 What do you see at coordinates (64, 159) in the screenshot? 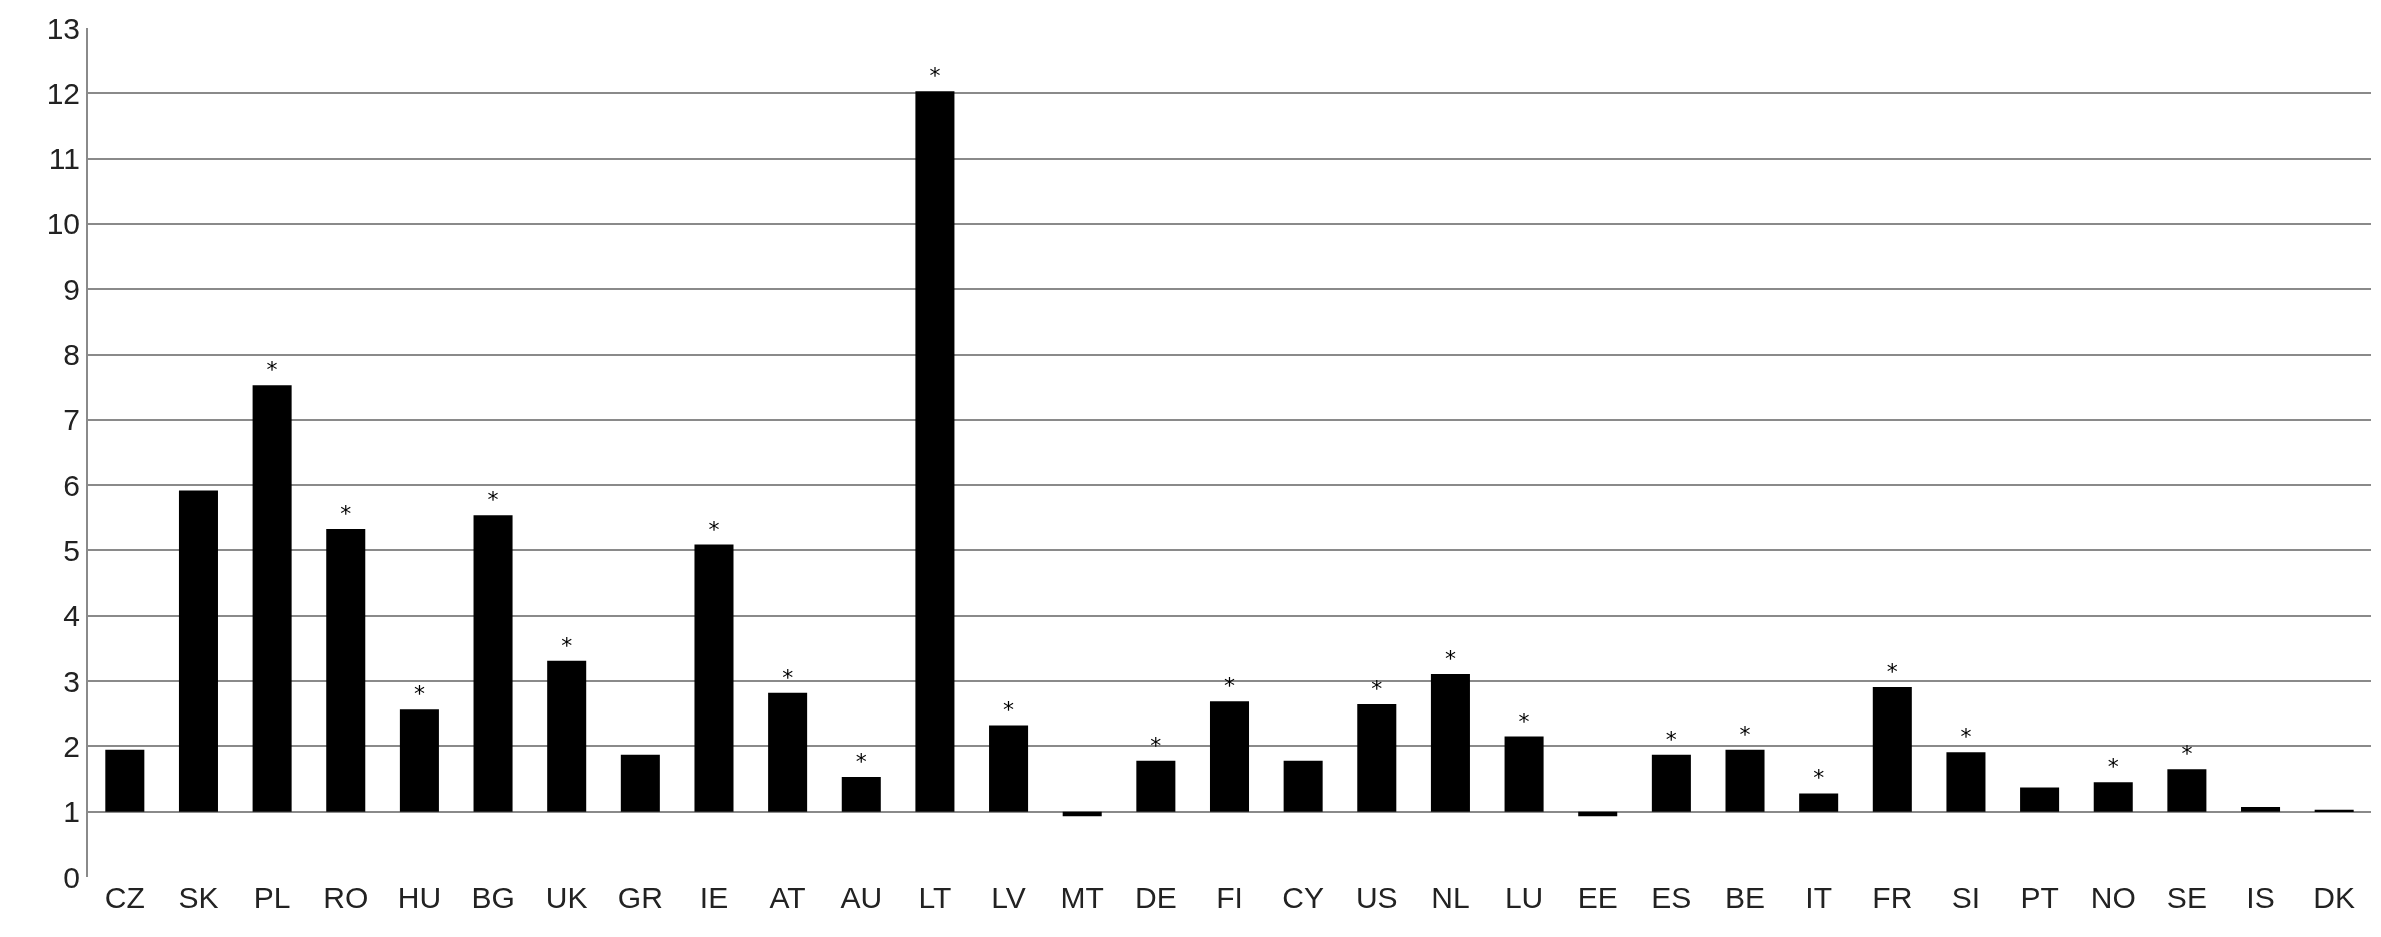
I see `y-tick-label: 11` at bounding box center [64, 159].